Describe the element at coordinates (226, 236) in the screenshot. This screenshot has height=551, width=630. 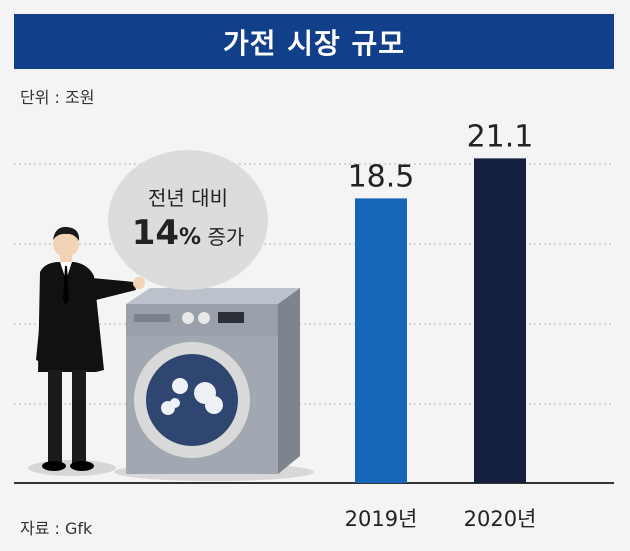
I see `callout-suffix: 증가` at that location.